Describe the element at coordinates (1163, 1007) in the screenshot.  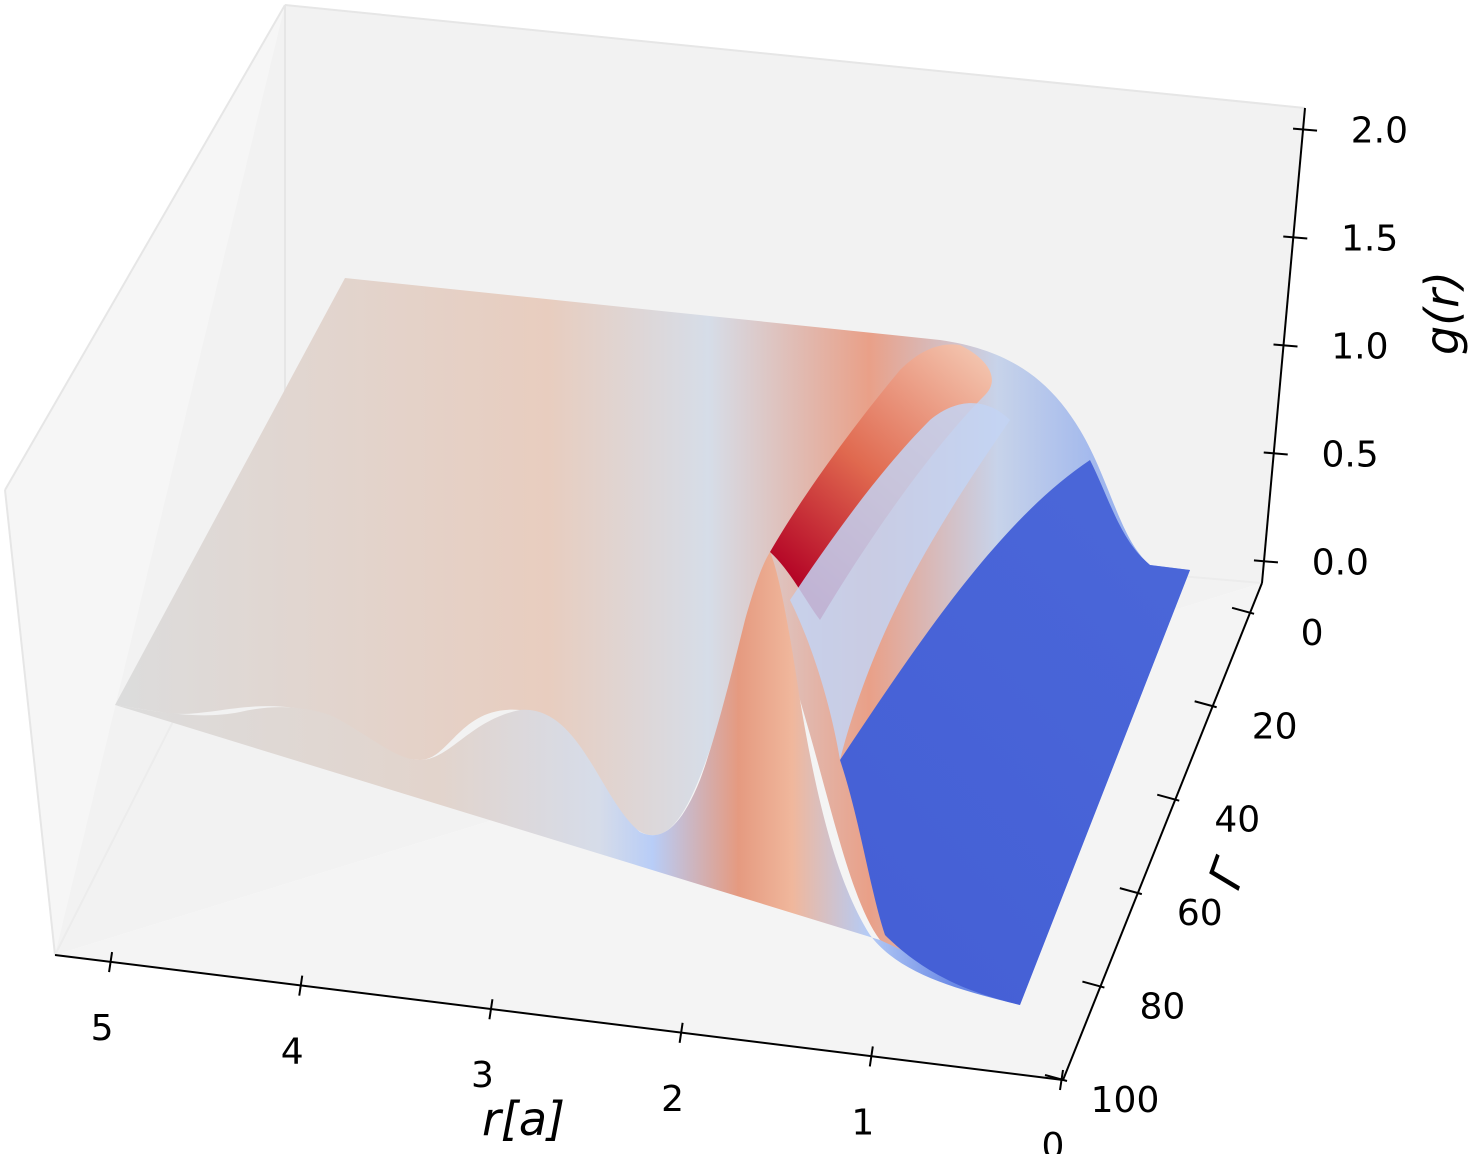
I see `gamma-tick-label: 80` at that location.